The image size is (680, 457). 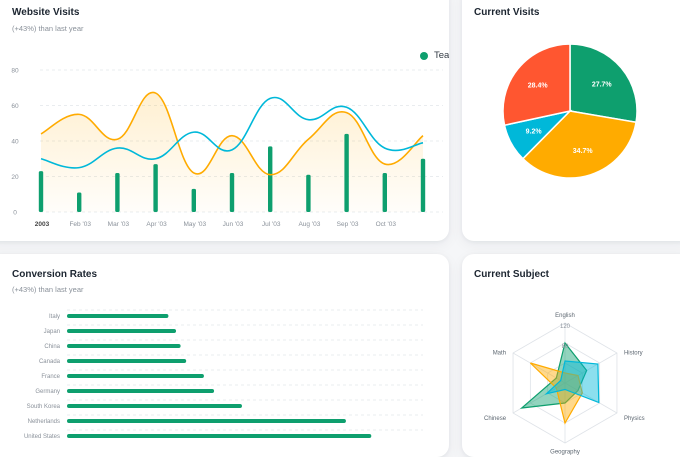 What do you see at coordinates (50, 362) in the screenshot?
I see `category-label: Canada` at bounding box center [50, 362].